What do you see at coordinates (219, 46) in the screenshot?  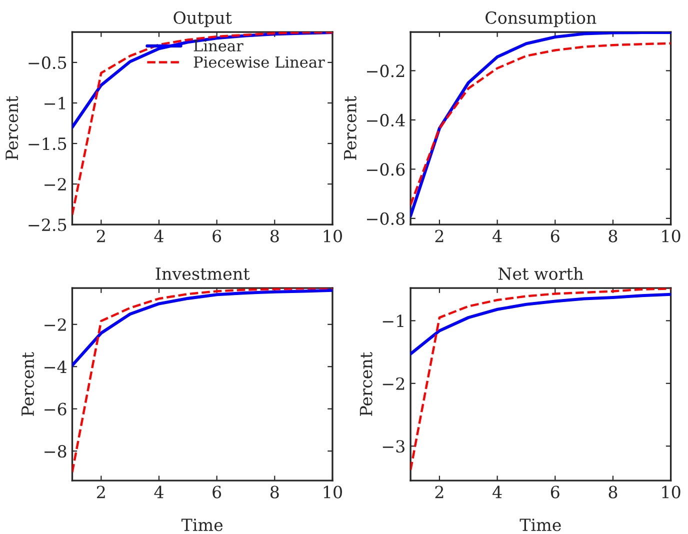 I see `legend-label: Linear` at bounding box center [219, 46].